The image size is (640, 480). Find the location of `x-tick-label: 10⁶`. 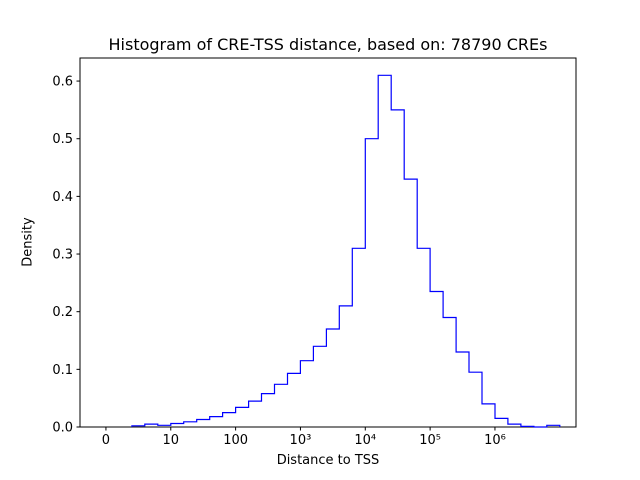

x-tick-label: 10⁶ is located at coordinates (495, 440).